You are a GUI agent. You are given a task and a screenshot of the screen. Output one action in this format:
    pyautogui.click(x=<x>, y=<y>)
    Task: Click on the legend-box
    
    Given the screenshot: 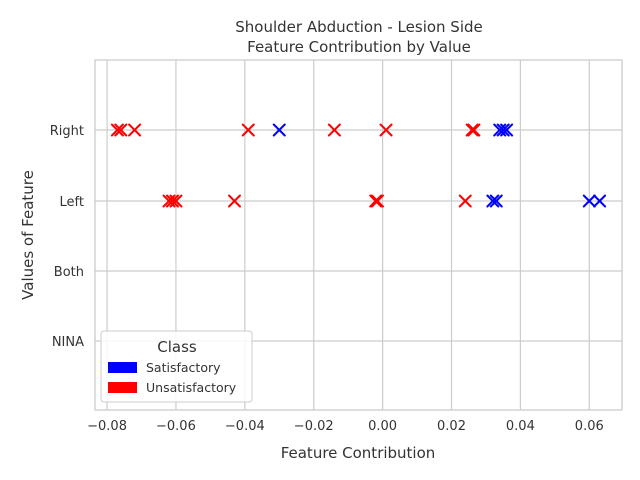 What is the action you would take?
    pyautogui.click(x=176, y=366)
    